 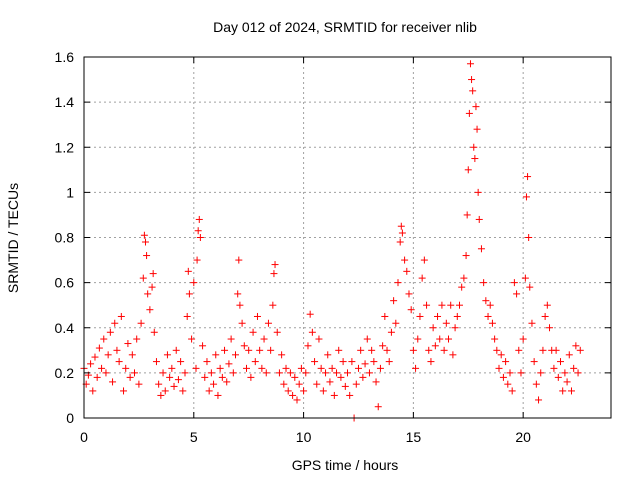 What do you see at coordinates (65, 373) in the screenshot?
I see `y-tick-label: 0.2` at bounding box center [65, 373].